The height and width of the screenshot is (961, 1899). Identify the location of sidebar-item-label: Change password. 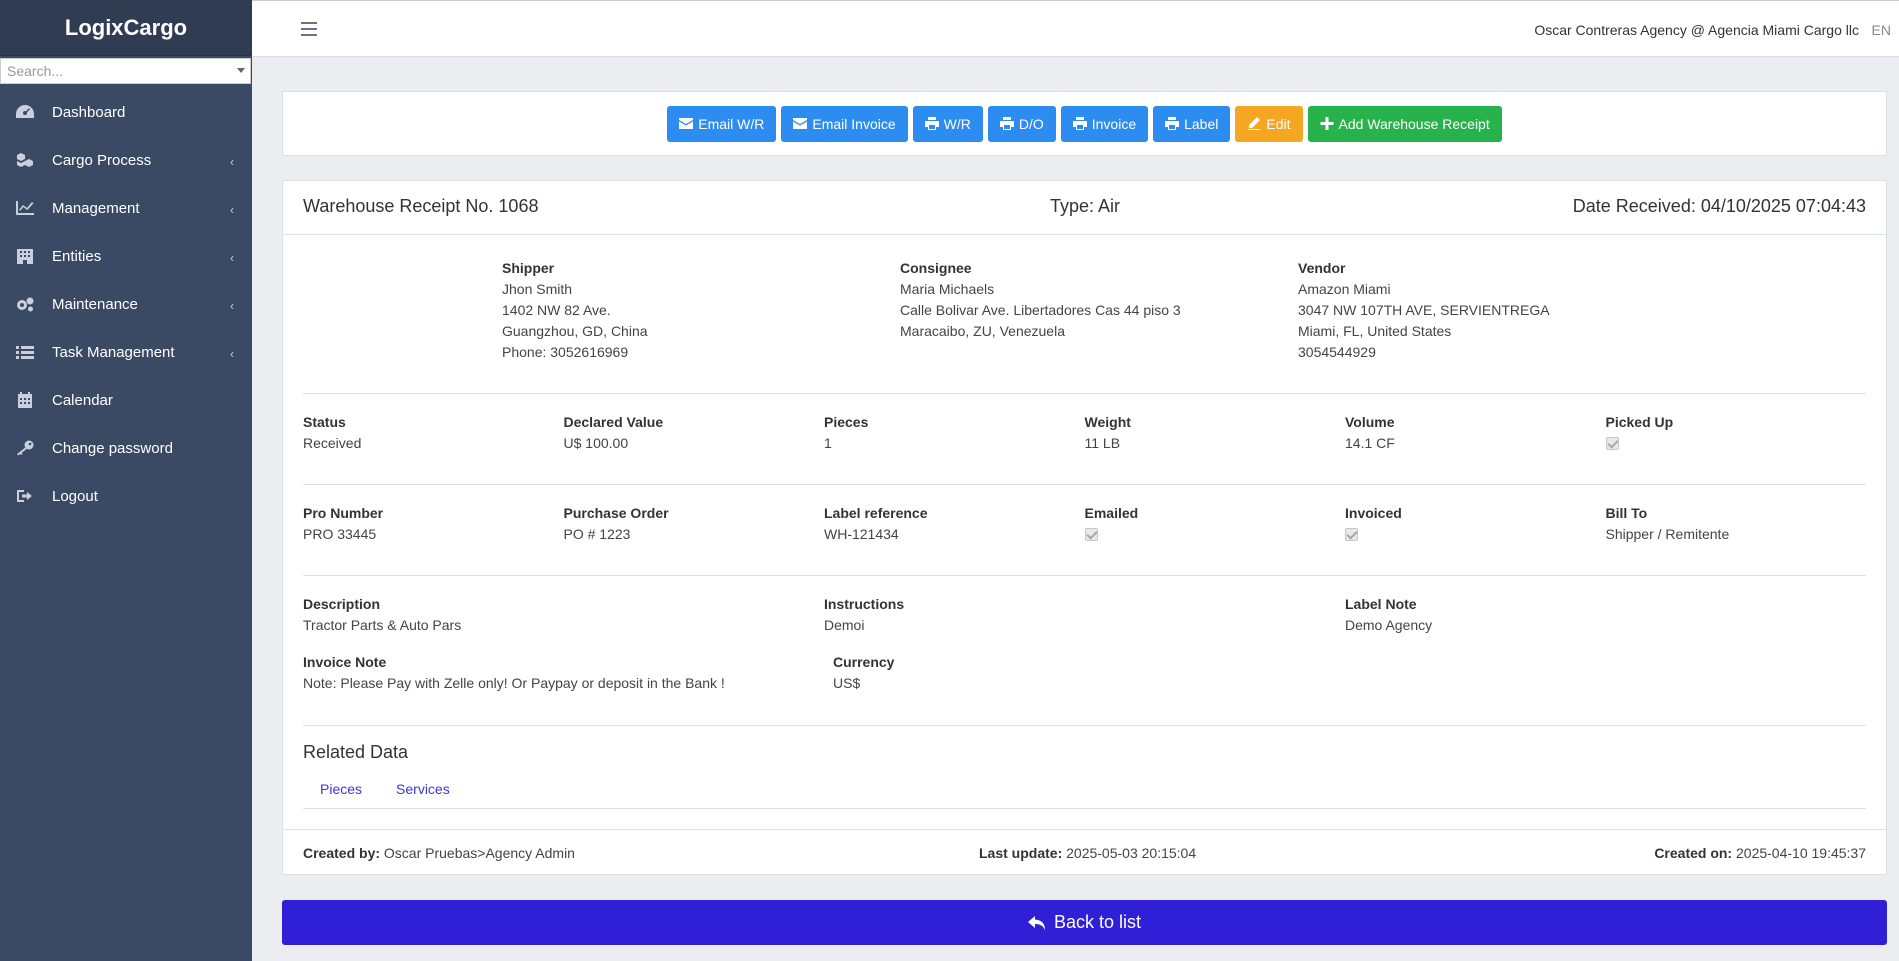
(112, 448).